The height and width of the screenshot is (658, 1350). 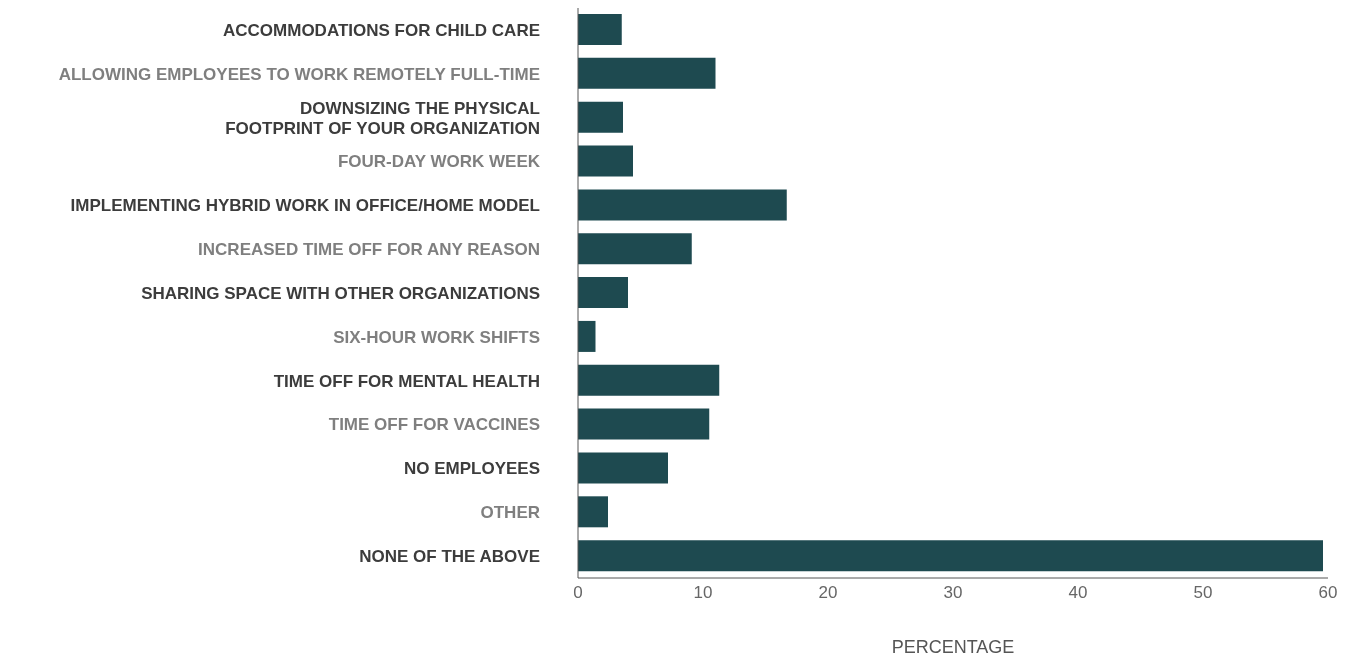 I want to click on x-tick-label: 20, so click(x=828, y=593).